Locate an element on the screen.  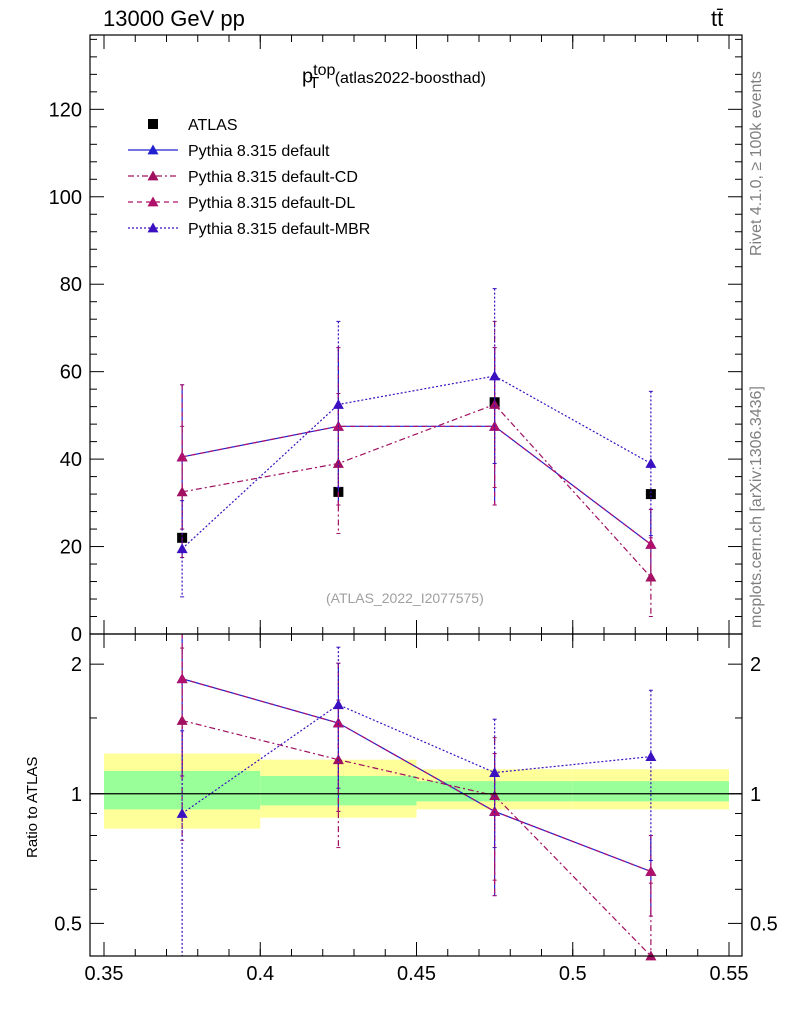
ratio-ylabel: Ratio to ATLAS is located at coordinates (32, 807).